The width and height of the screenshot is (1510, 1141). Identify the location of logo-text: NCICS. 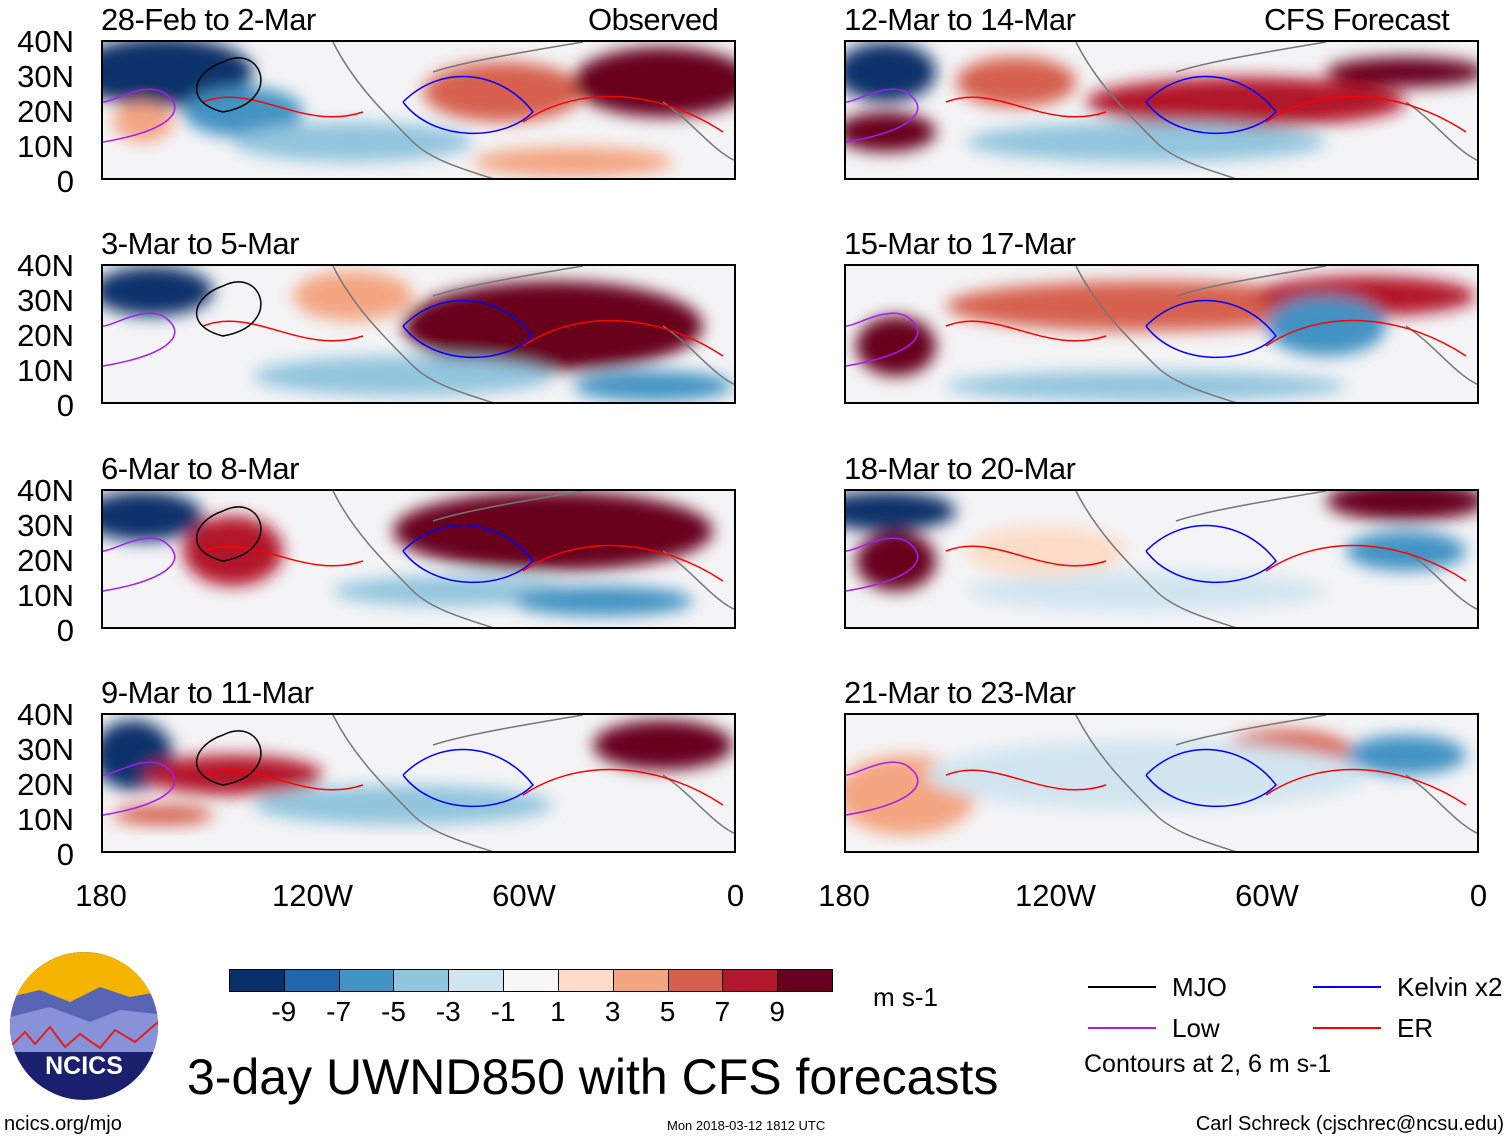
(84, 1066).